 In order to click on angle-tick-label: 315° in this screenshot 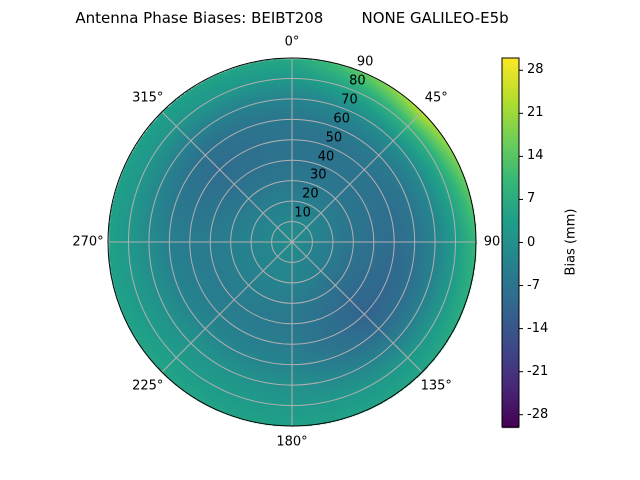, I will do `click(148, 98)`.